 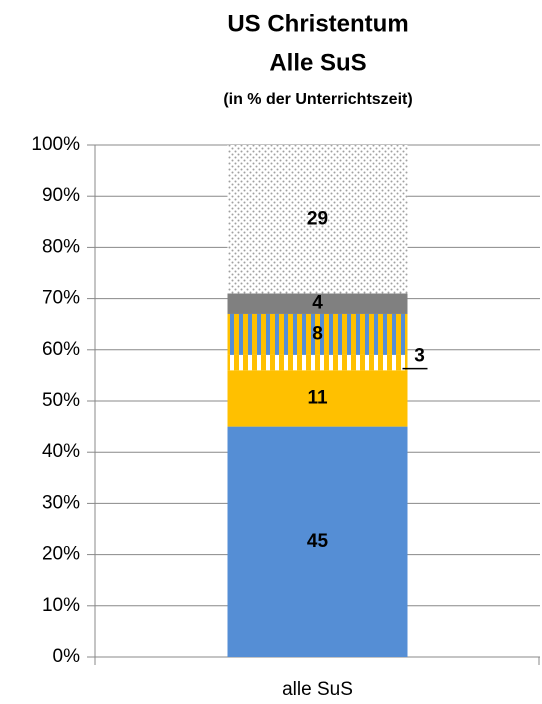 What do you see at coordinates (61, 195) in the screenshot?
I see `y-tick-label: 90%` at bounding box center [61, 195].